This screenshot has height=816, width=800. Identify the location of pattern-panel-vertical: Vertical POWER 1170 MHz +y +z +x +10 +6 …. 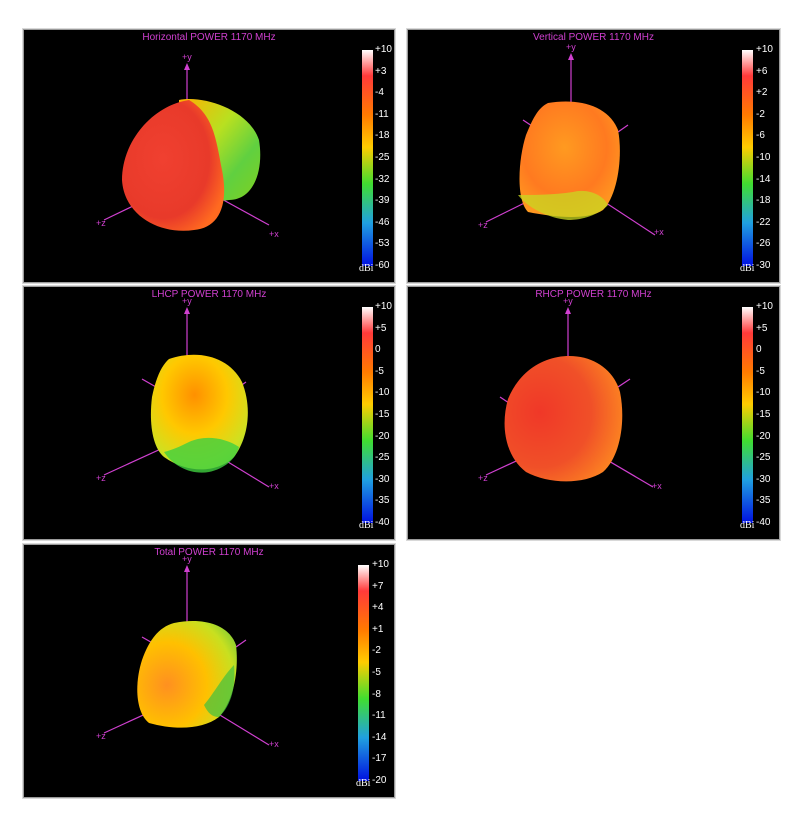
(593, 156).